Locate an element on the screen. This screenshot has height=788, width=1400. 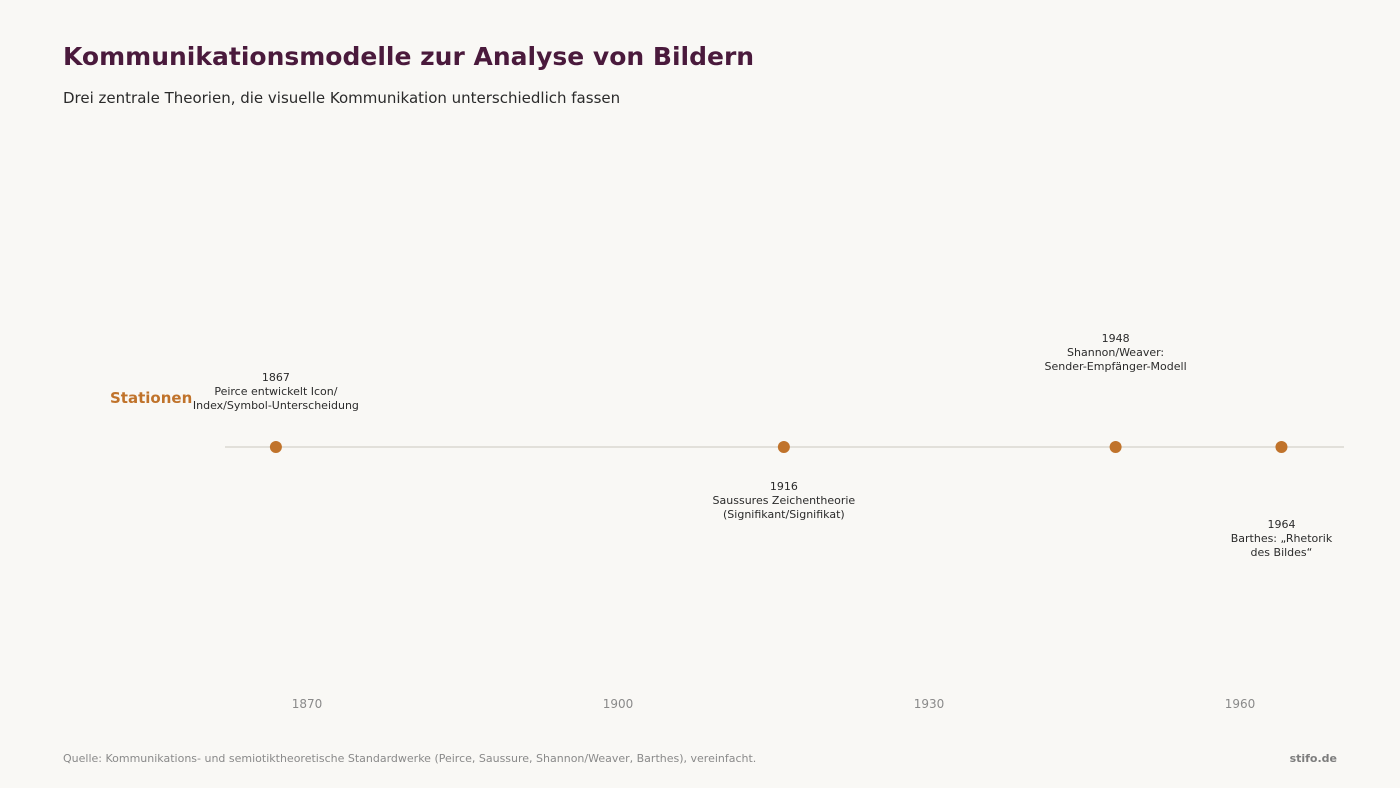
x-axis-ticks: 1870 1900 1930 1960 is located at coordinates (774, 704).